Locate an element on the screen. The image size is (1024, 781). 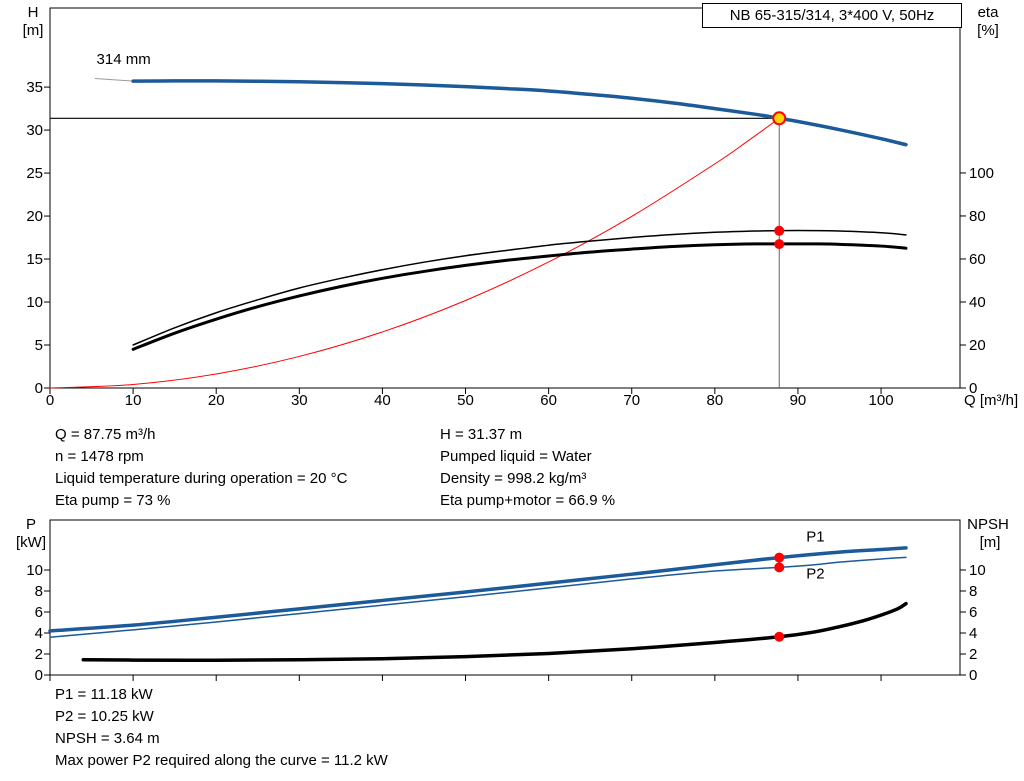
right-tick-label: 4 is located at coordinates (973, 633).